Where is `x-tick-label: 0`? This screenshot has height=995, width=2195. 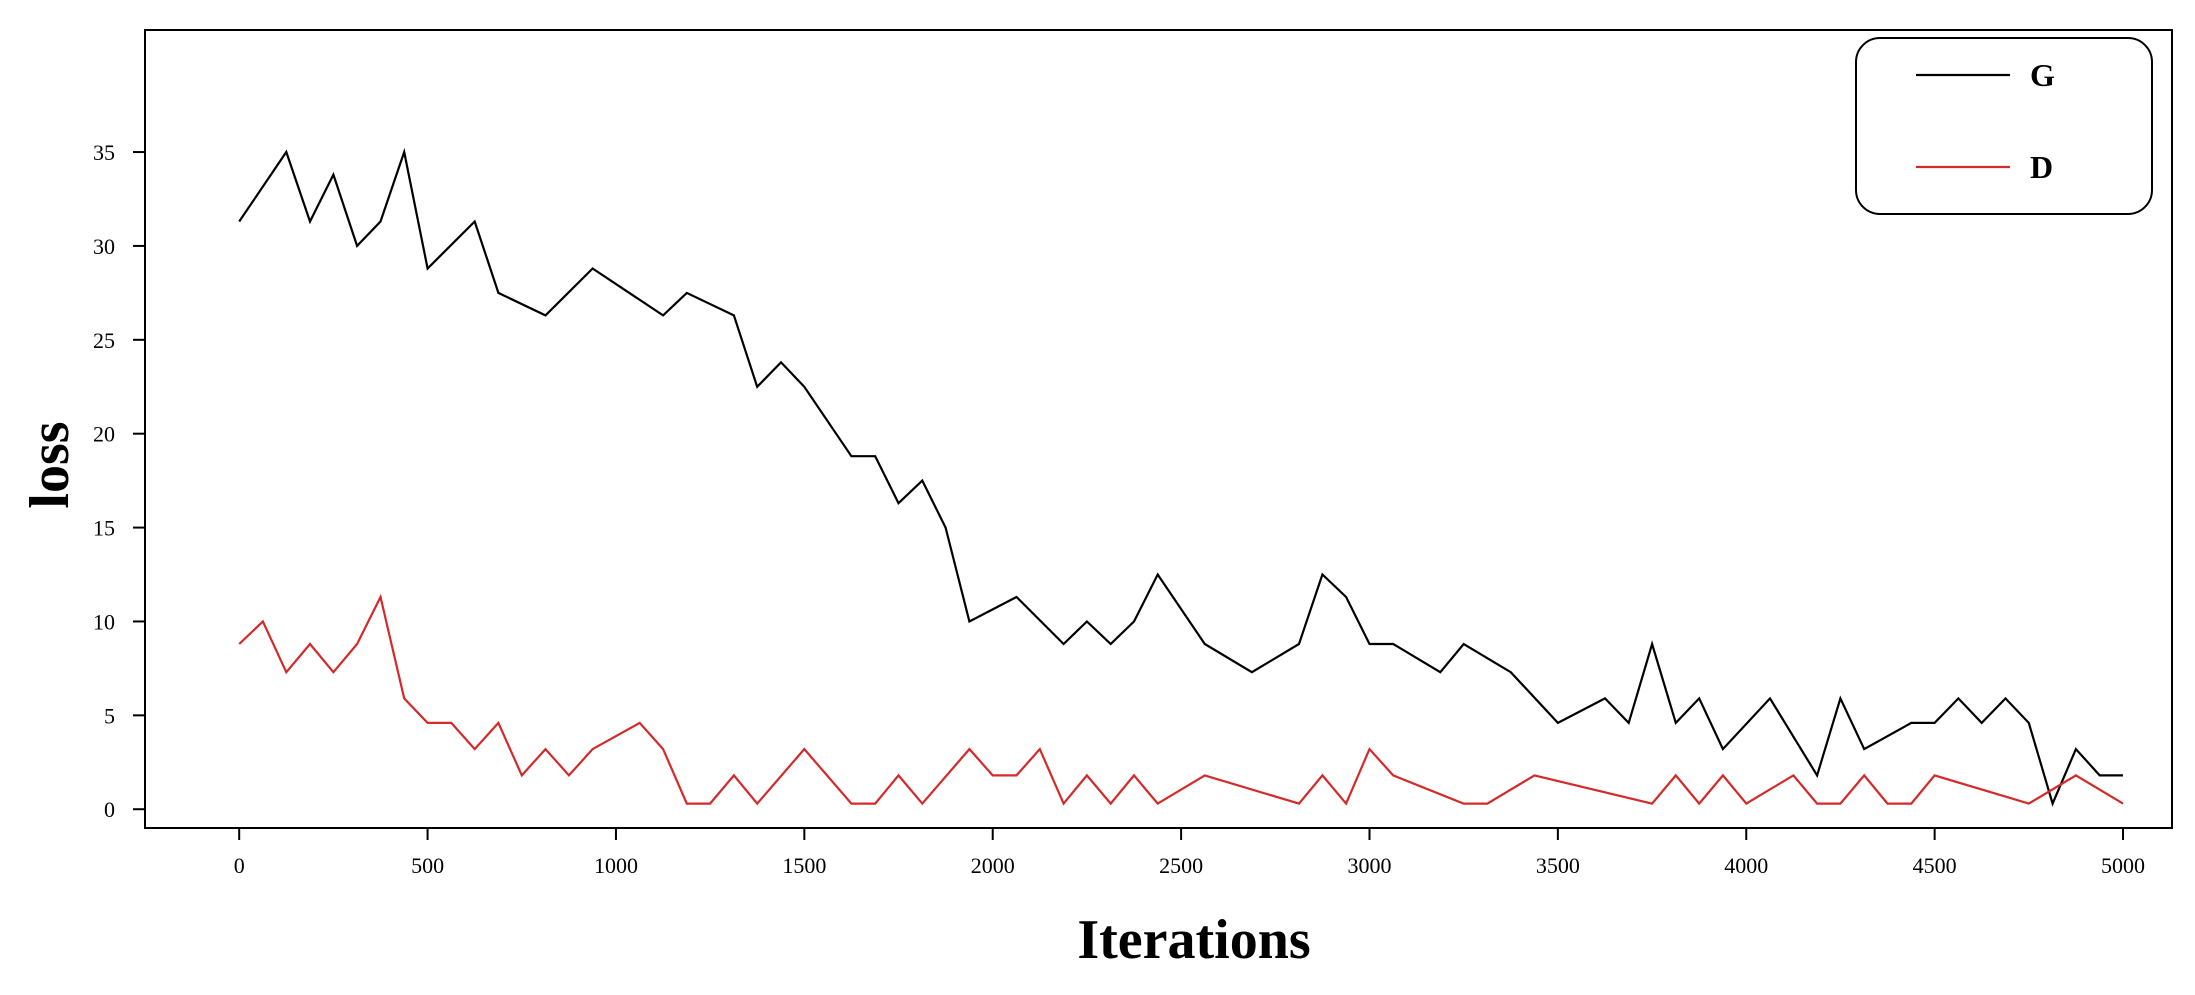 x-tick-label: 0 is located at coordinates (239, 865).